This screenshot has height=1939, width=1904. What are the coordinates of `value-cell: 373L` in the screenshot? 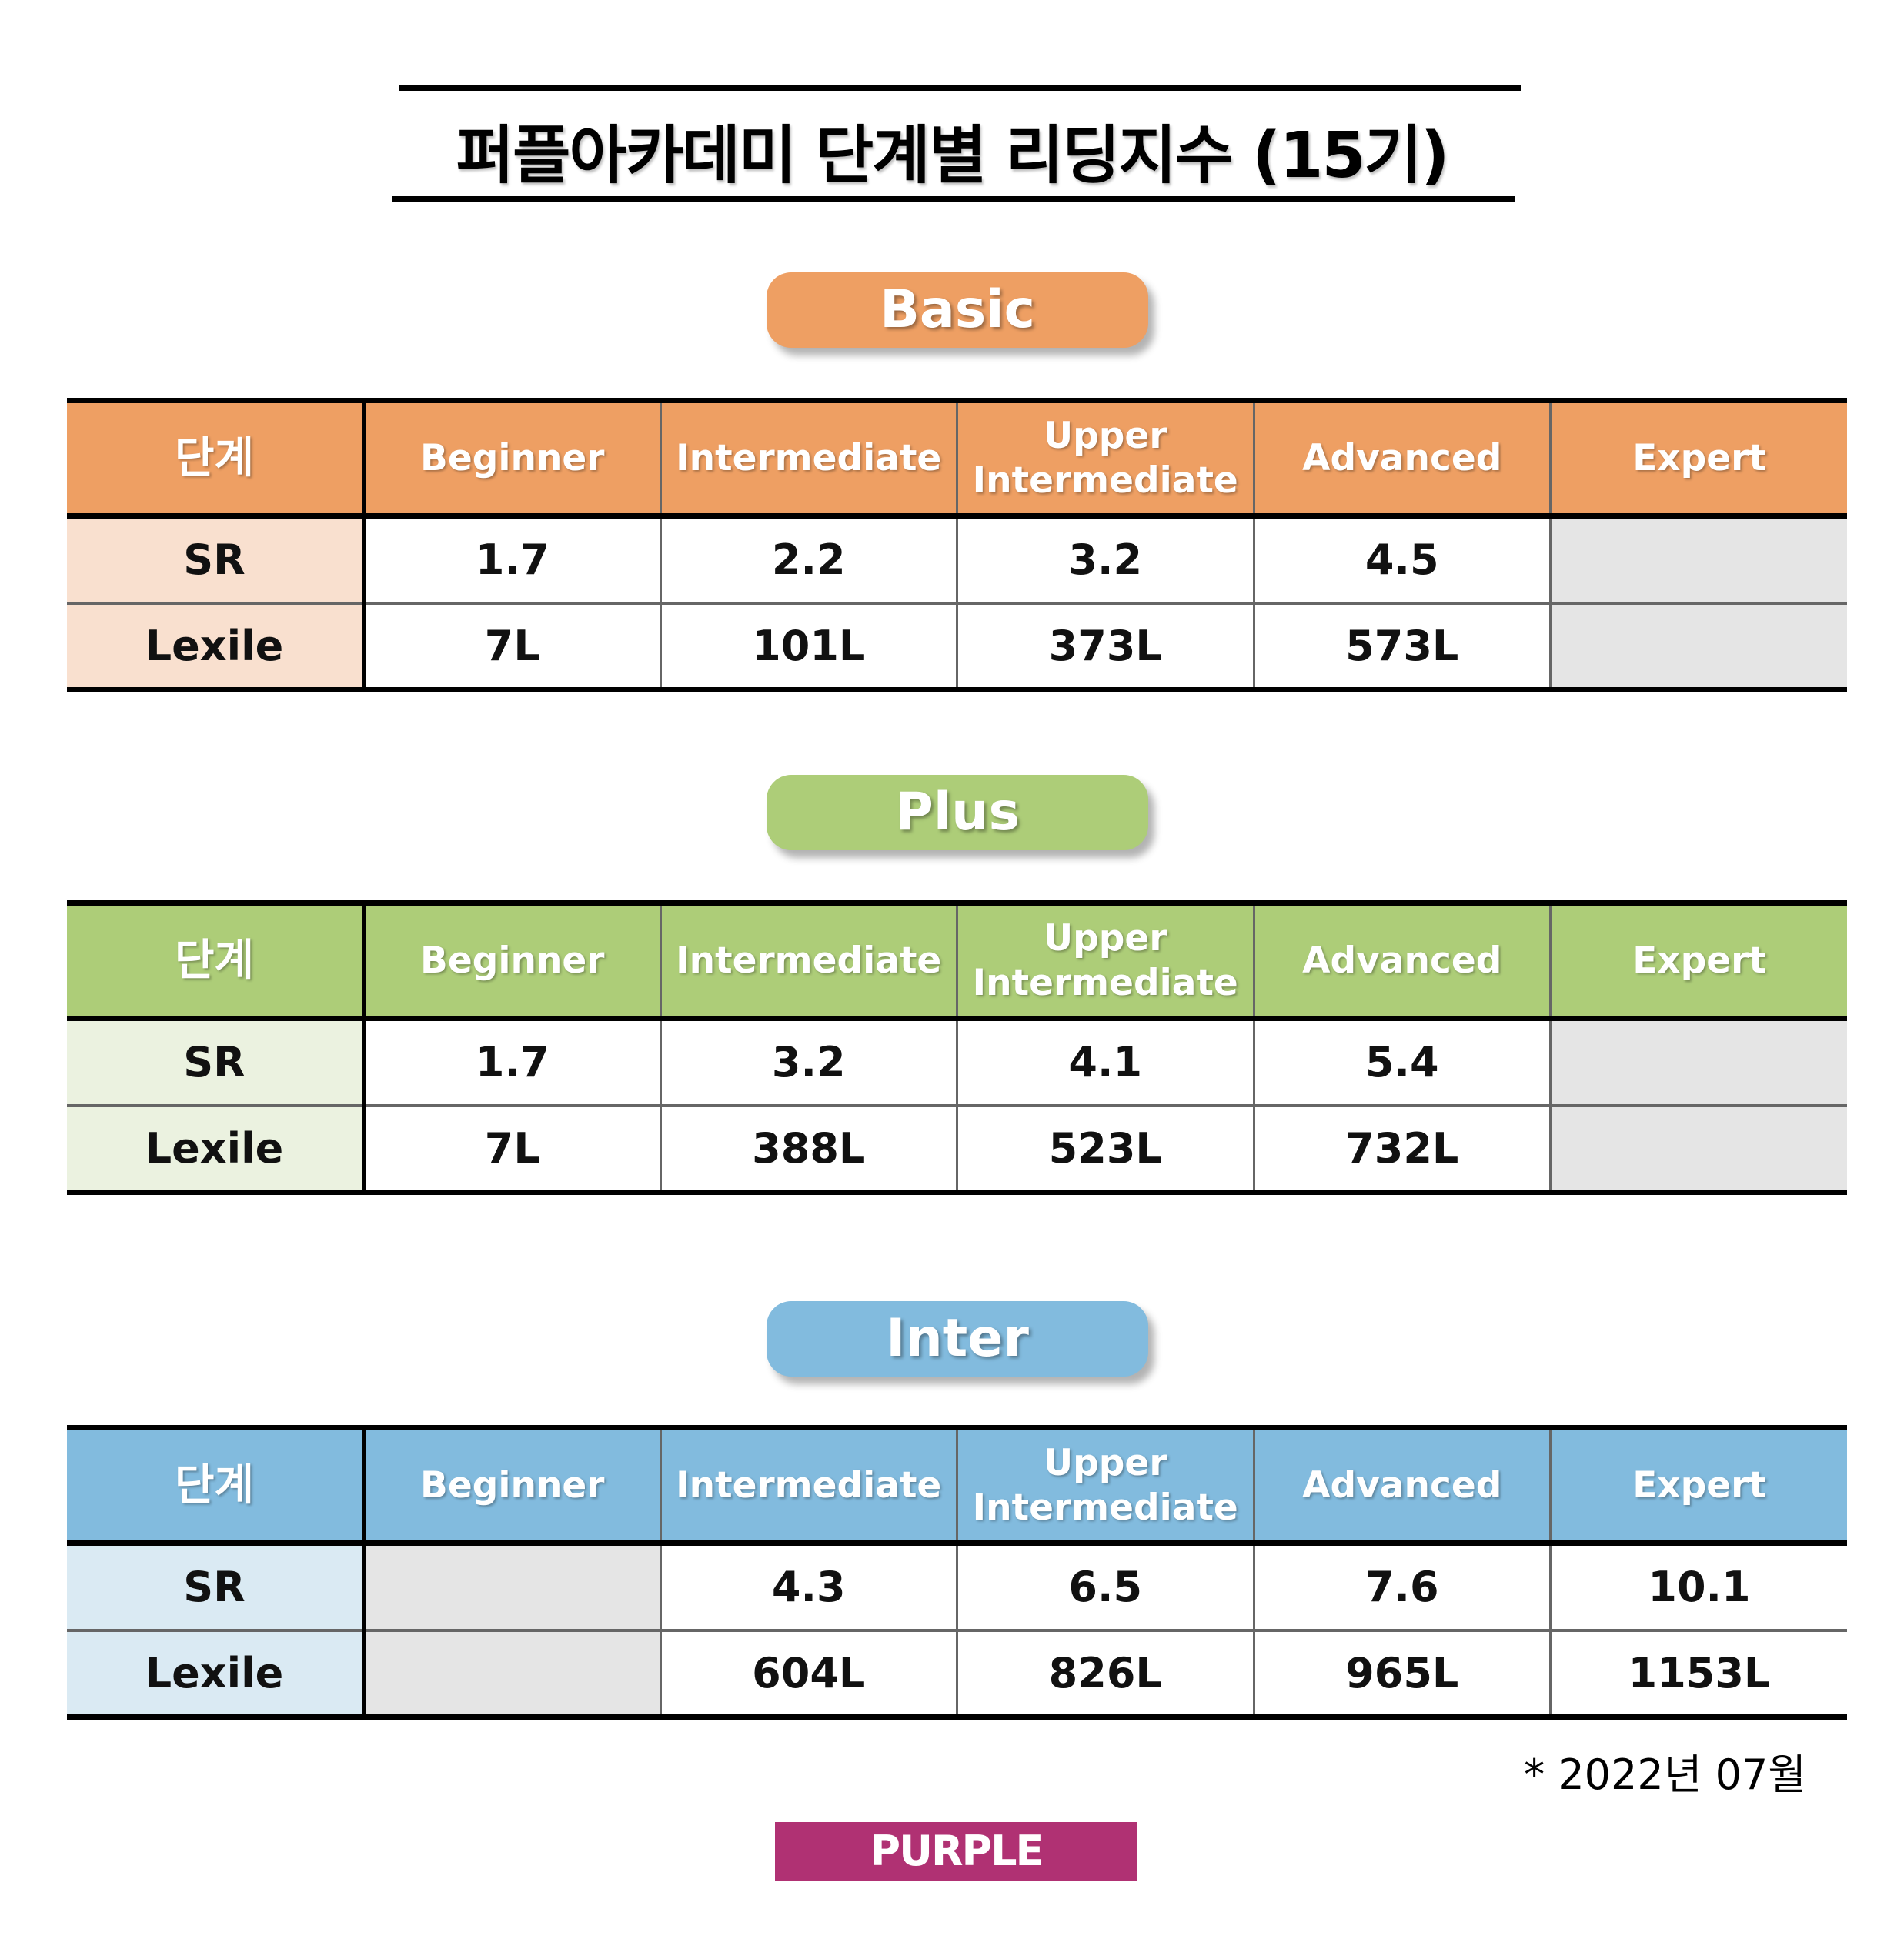 It's located at (1105, 646).